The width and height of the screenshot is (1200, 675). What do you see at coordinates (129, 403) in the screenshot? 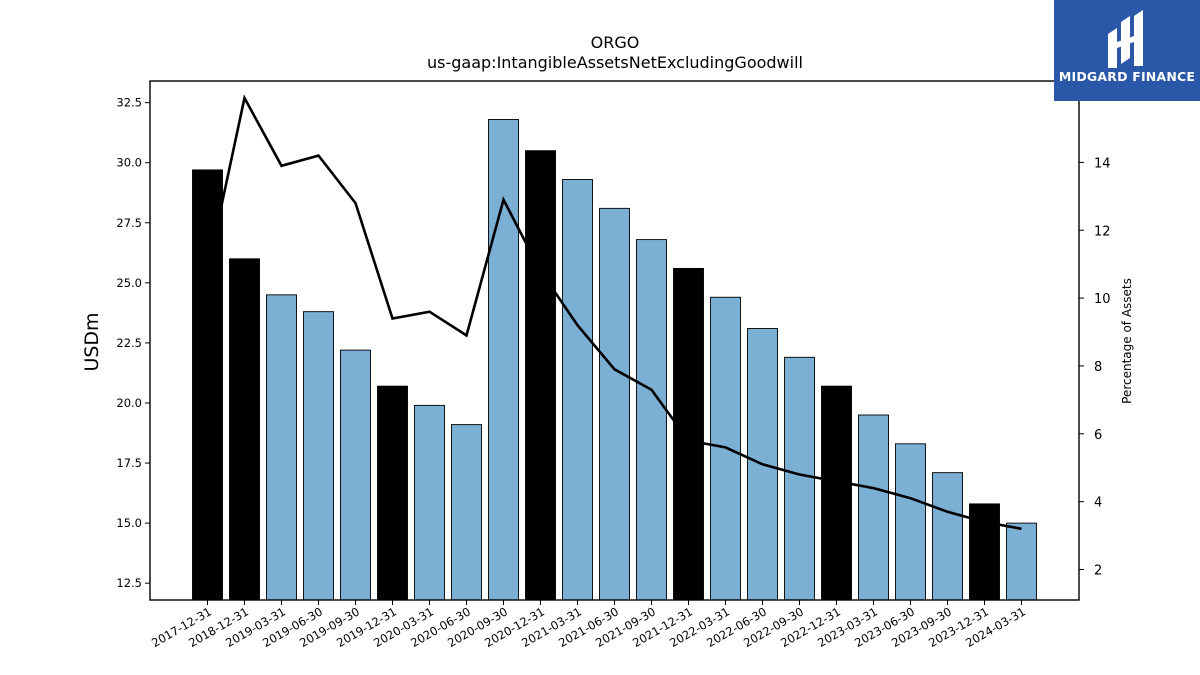
I see `y-tick-label: 20.0` at bounding box center [129, 403].